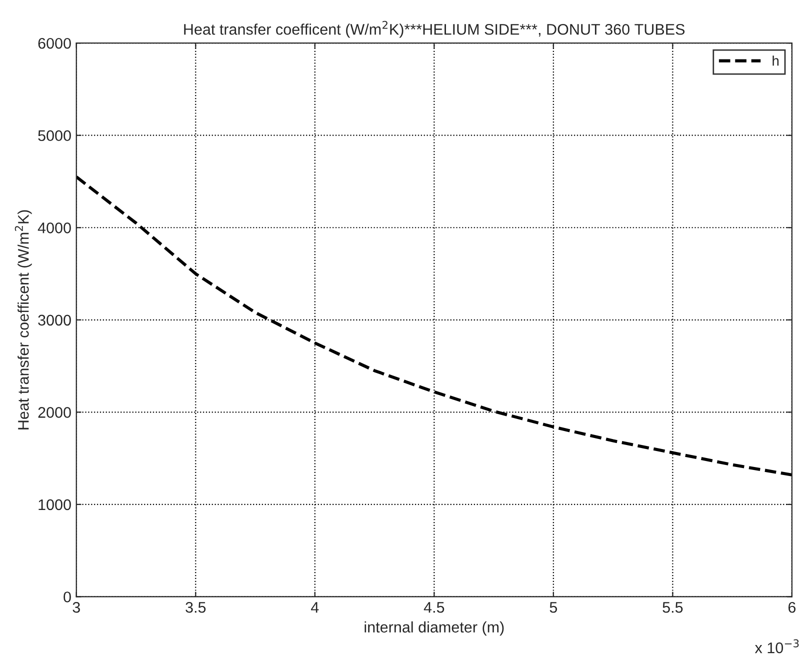 This screenshot has width=804, height=663. Describe the element at coordinates (54, 228) in the screenshot. I see `y-tick-label: 4000` at that location.